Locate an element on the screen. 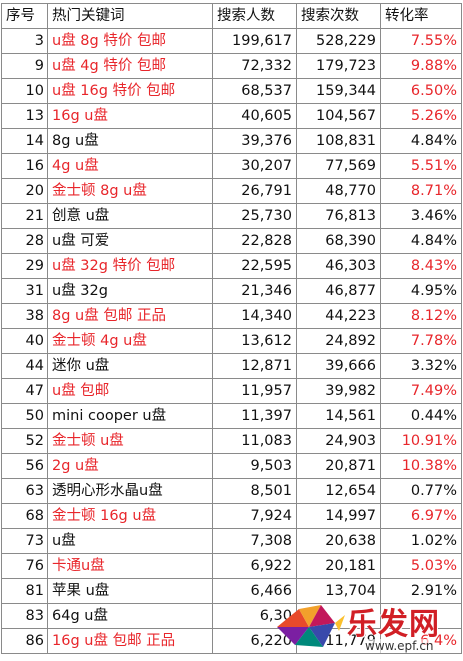 This screenshot has width=463, height=661. rank-cell: 50 is located at coordinates (24, 416).